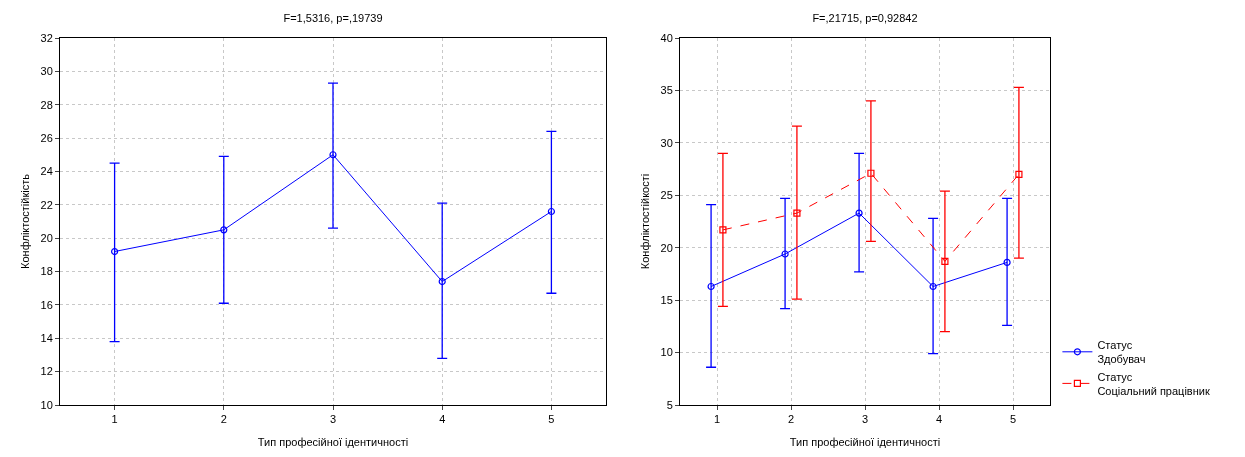 This screenshot has width=1245, height=457. I want to click on y-tick-label: 40, so click(666, 37).